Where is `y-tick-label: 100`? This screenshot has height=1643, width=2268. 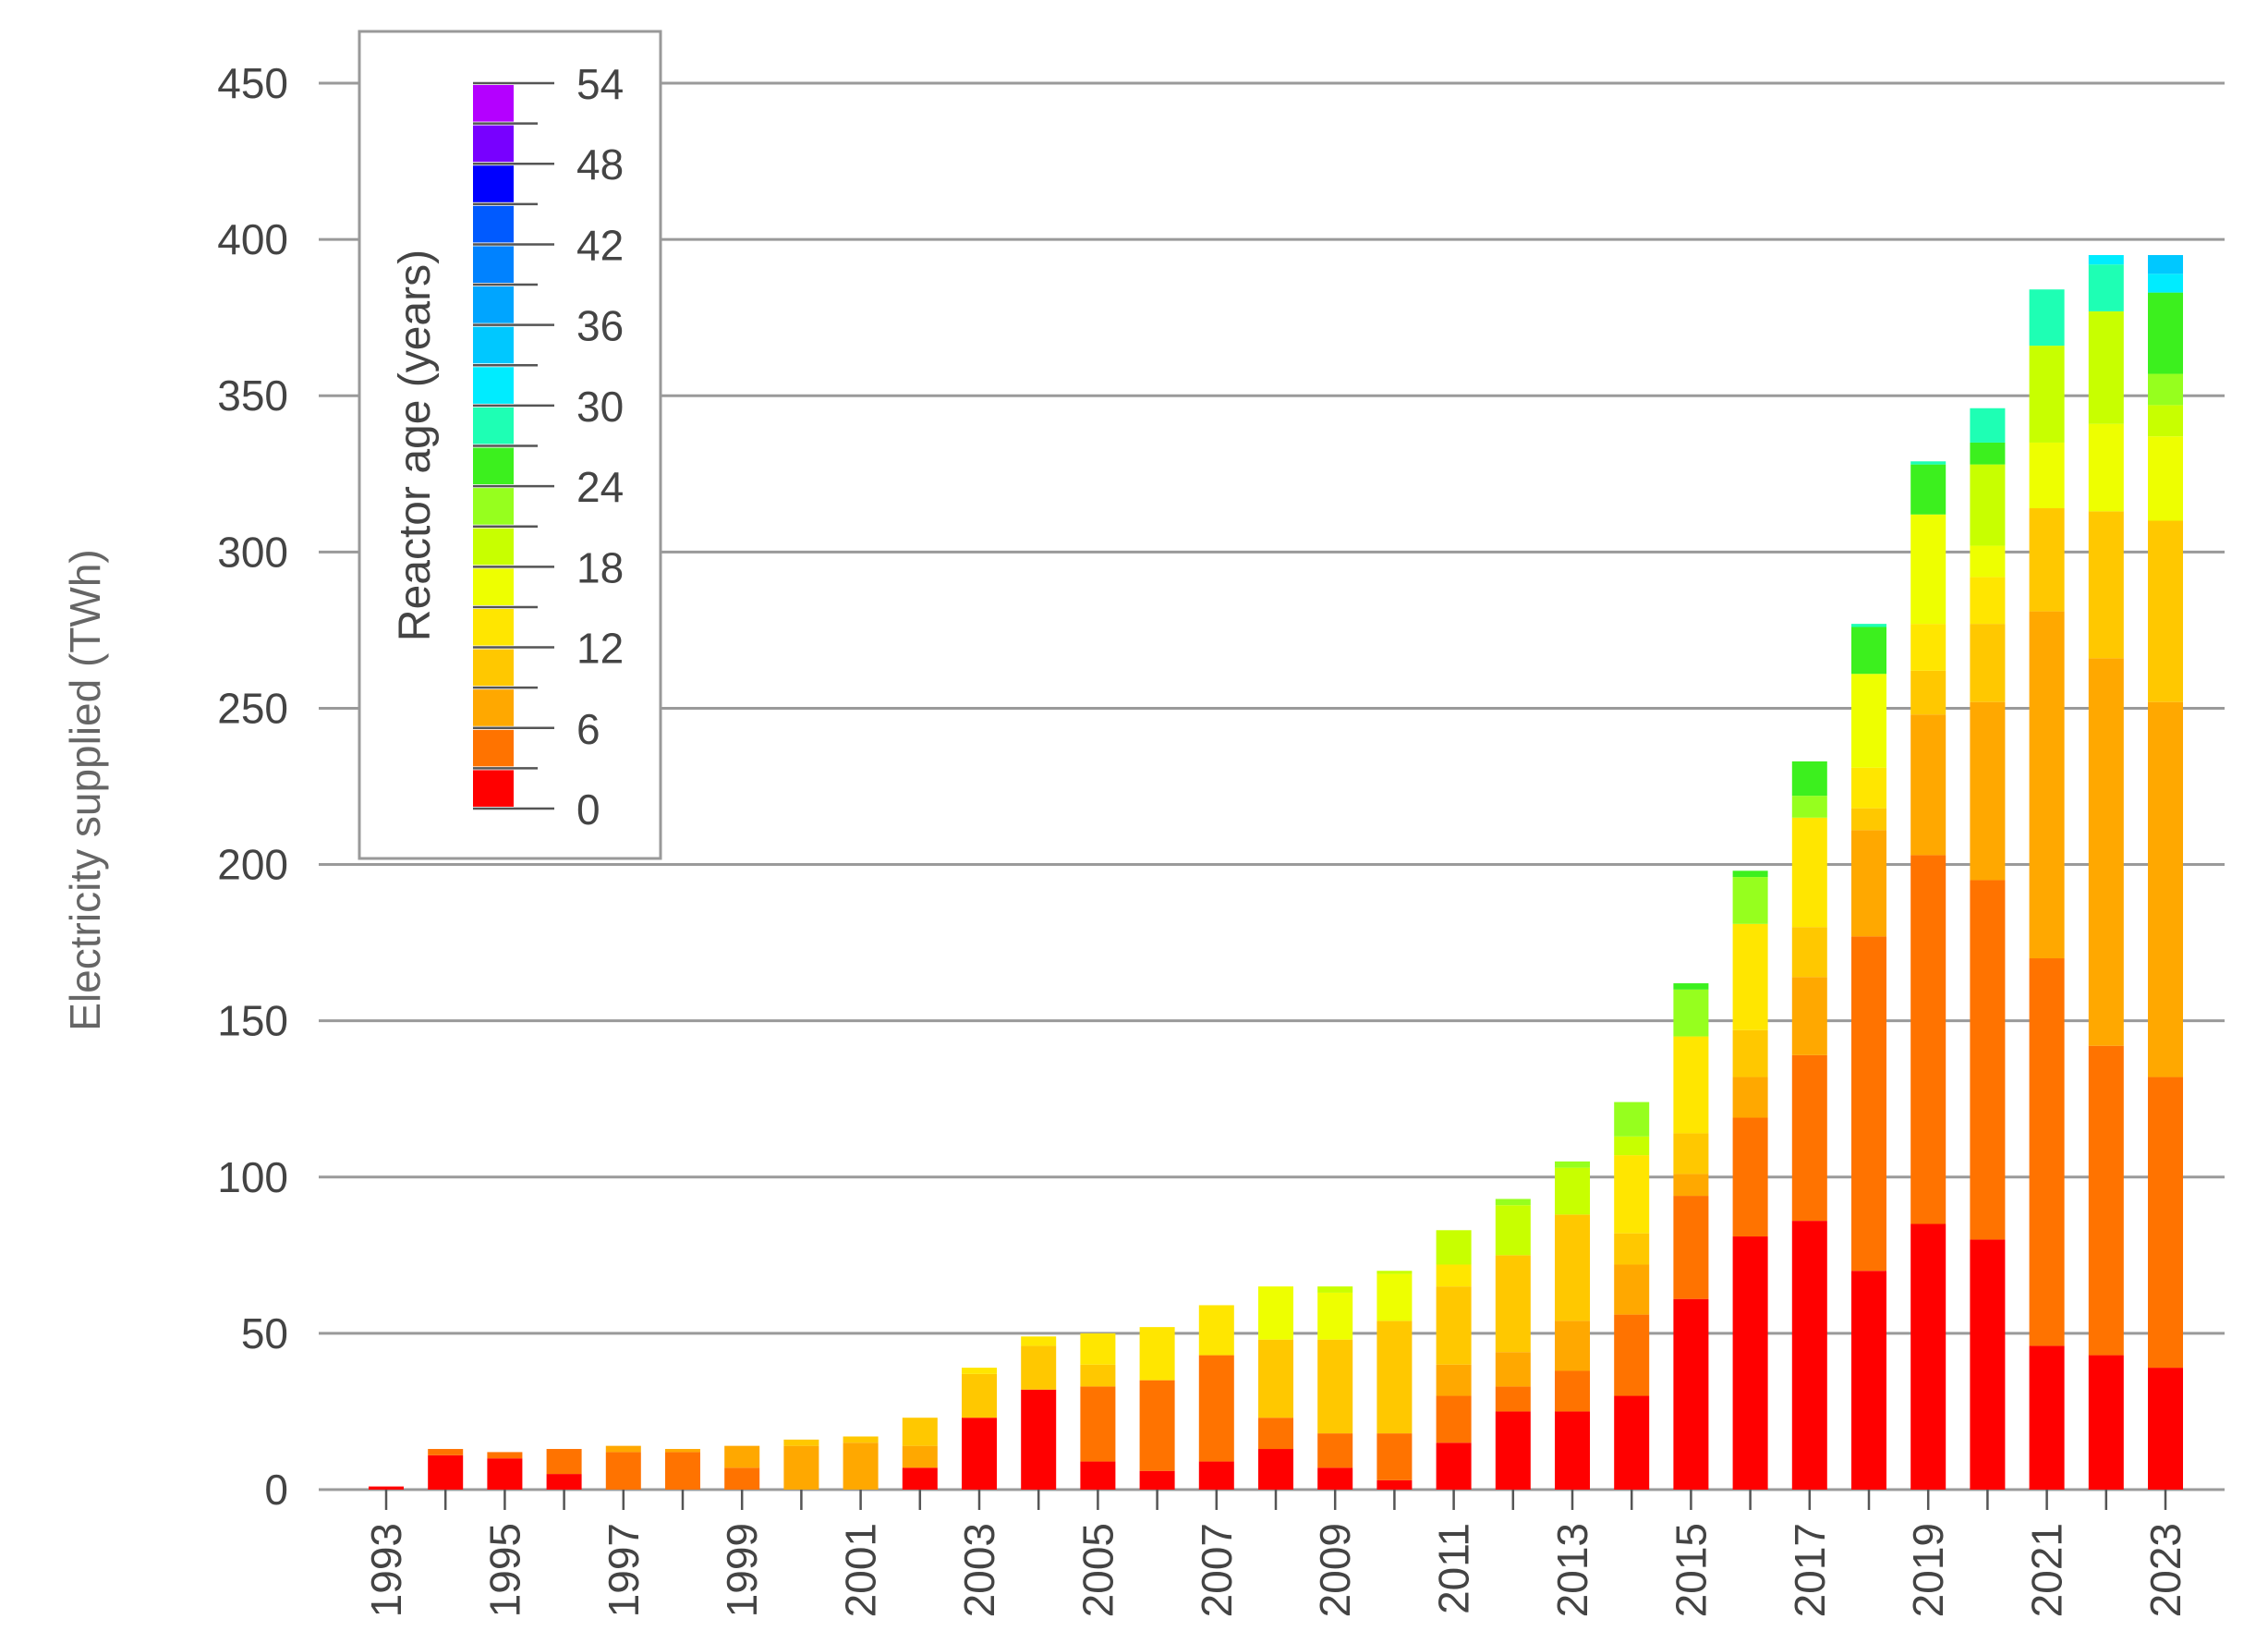
y-tick-label: 100 is located at coordinates (252, 1177).